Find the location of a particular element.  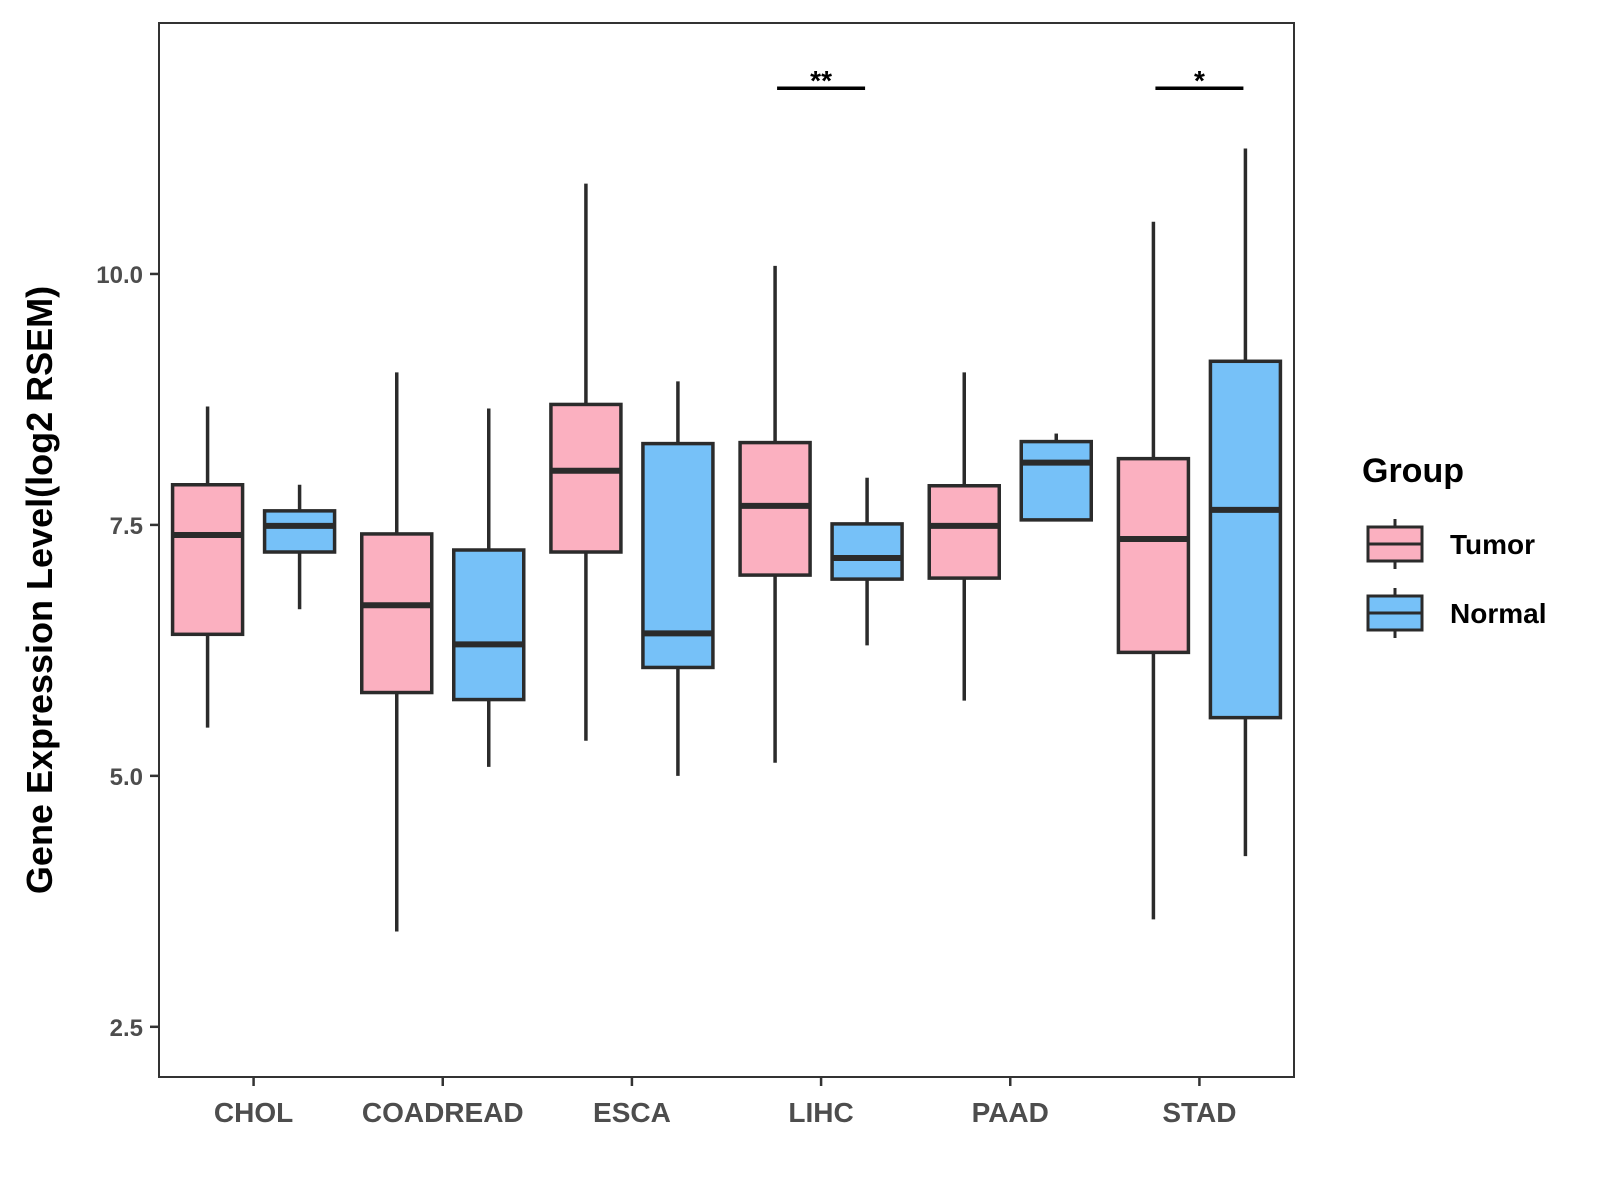

y-axis: 2.5 5.0 7.5 10.0 is located at coordinates (127, 652).